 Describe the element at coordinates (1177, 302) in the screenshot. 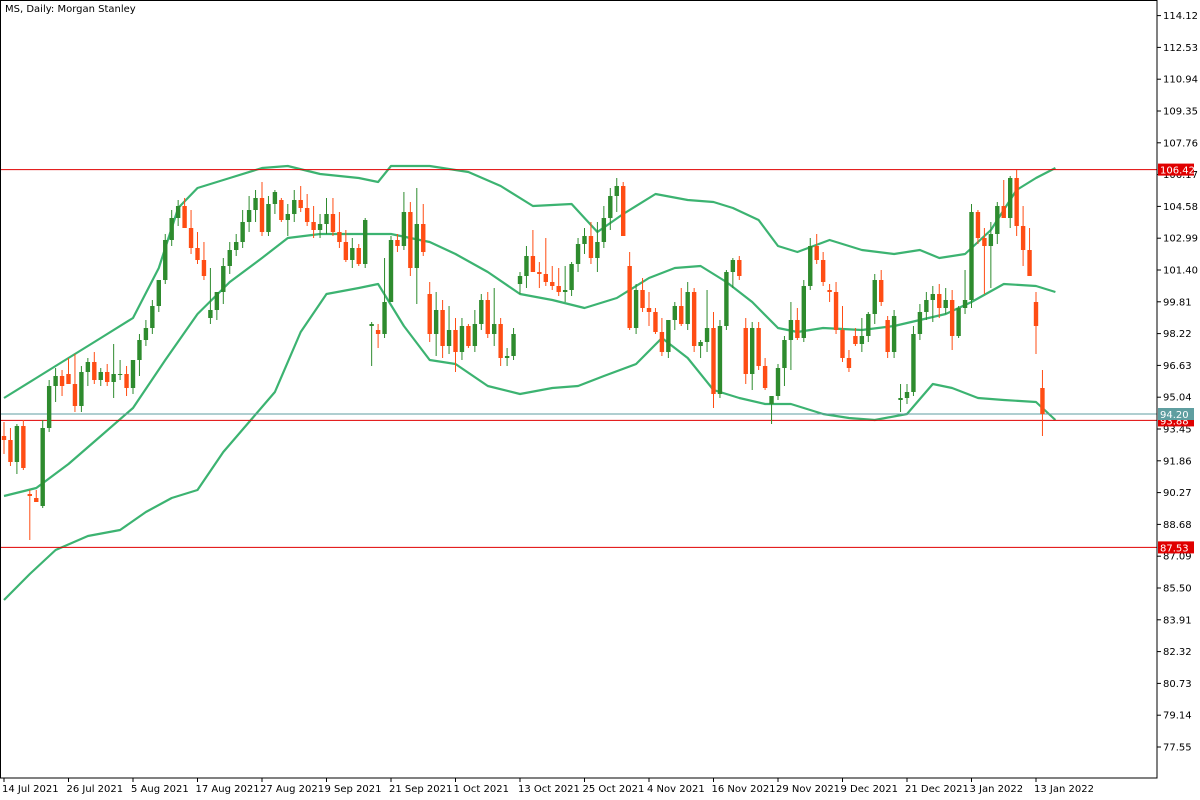

I see `y-tick-label: 99.81` at that location.